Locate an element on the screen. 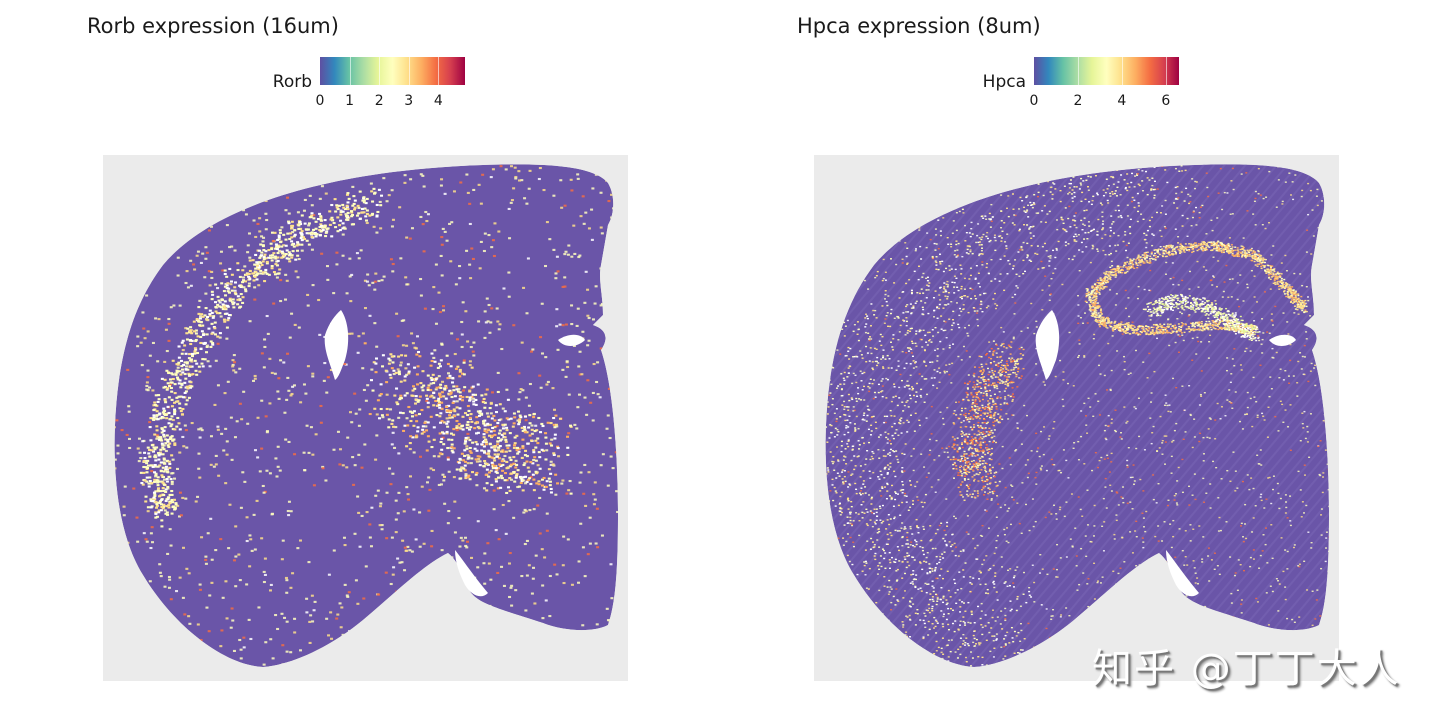 The image size is (1440, 720). rorb-plot-title: Rorb expression (16um) is located at coordinates (213, 26).